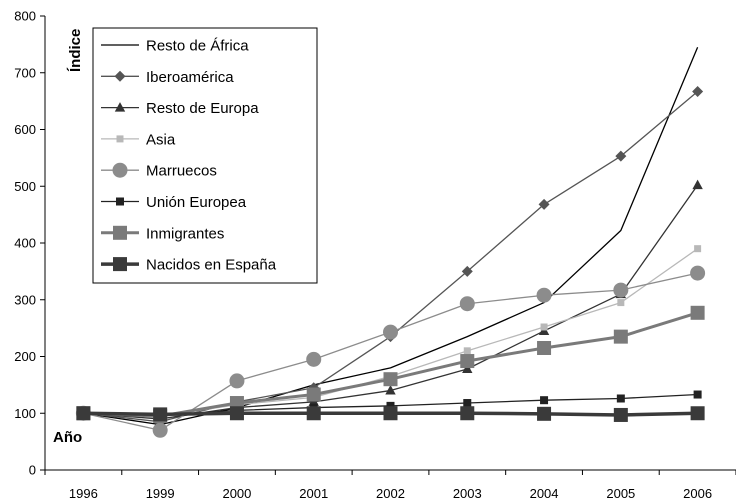 This screenshot has height=504, width=736. I want to click on y-tick-label: 0, so click(32, 470).